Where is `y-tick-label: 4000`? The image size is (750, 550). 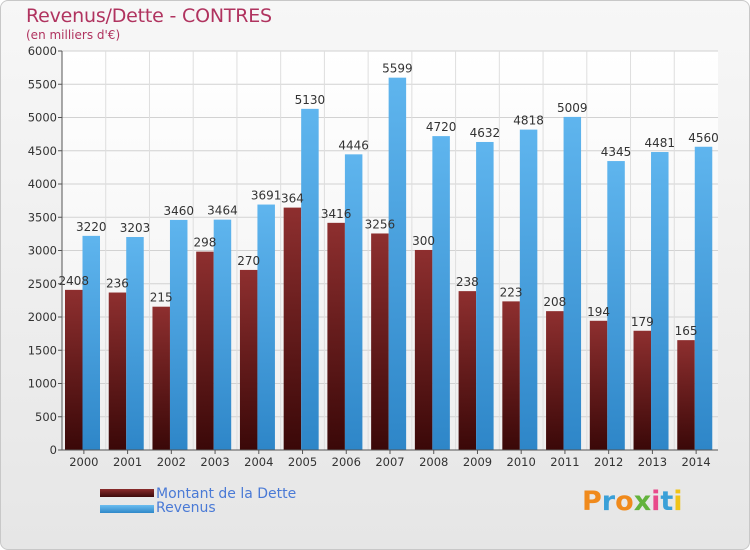
y-tick-label: 4000 is located at coordinates (42, 184).